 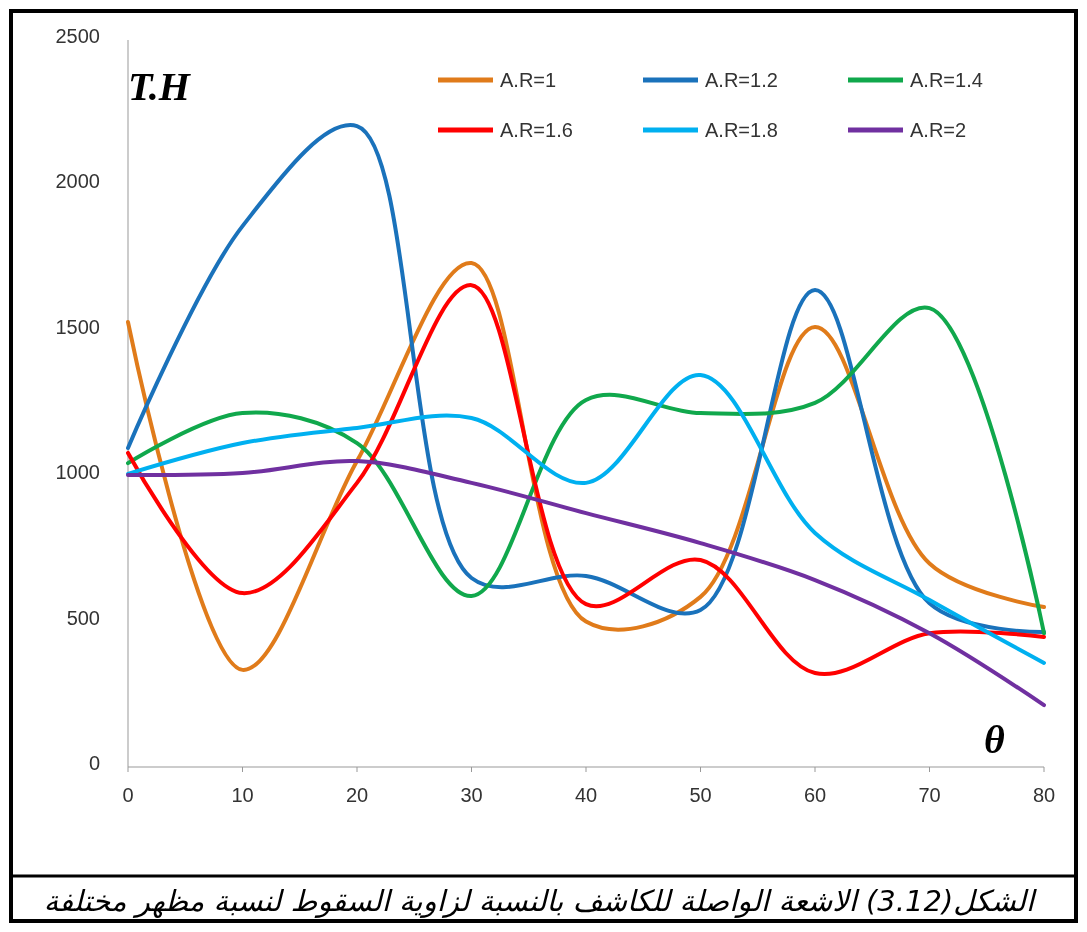 What do you see at coordinates (242, 795) in the screenshot?
I see `x-tick-label: 10` at bounding box center [242, 795].